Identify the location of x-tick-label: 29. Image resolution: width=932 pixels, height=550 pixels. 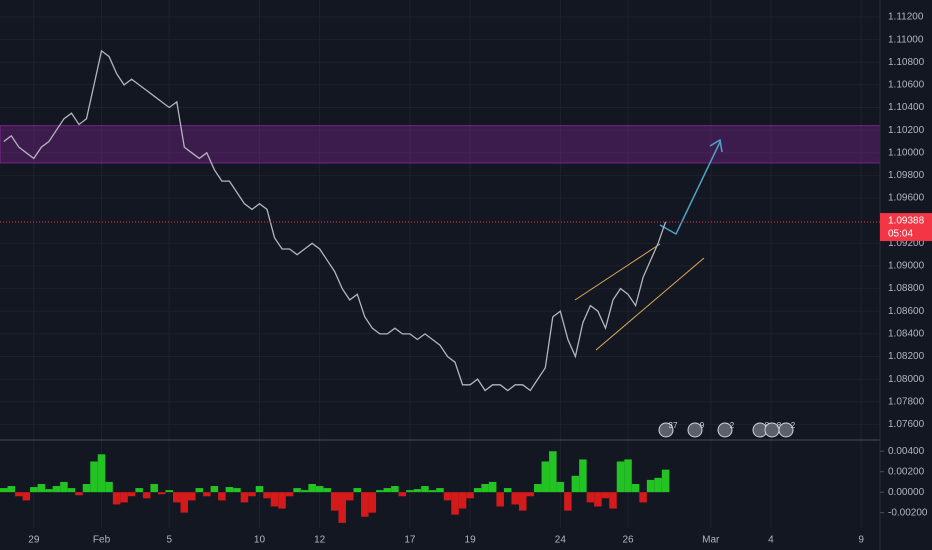
(34, 540).